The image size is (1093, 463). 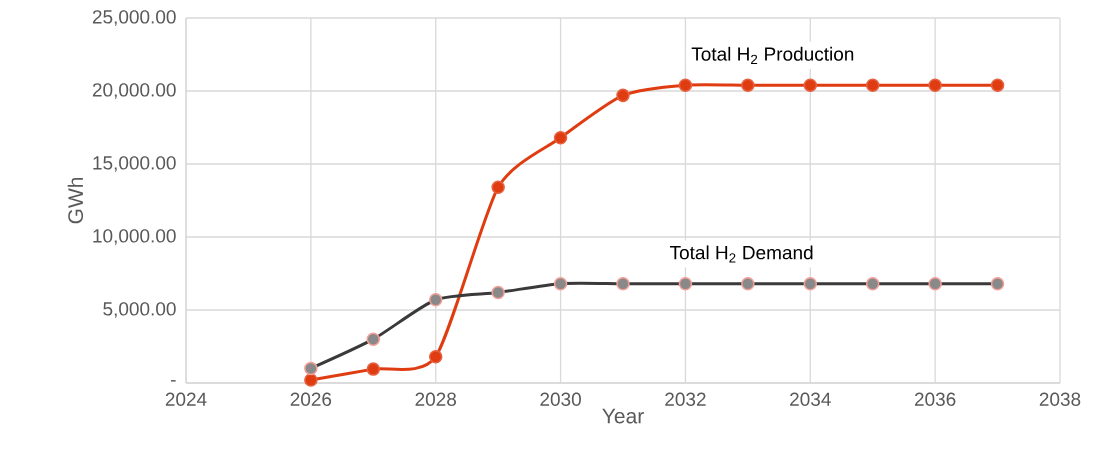 What do you see at coordinates (623, 416) in the screenshot?
I see `x-axis-title: Year` at bounding box center [623, 416].